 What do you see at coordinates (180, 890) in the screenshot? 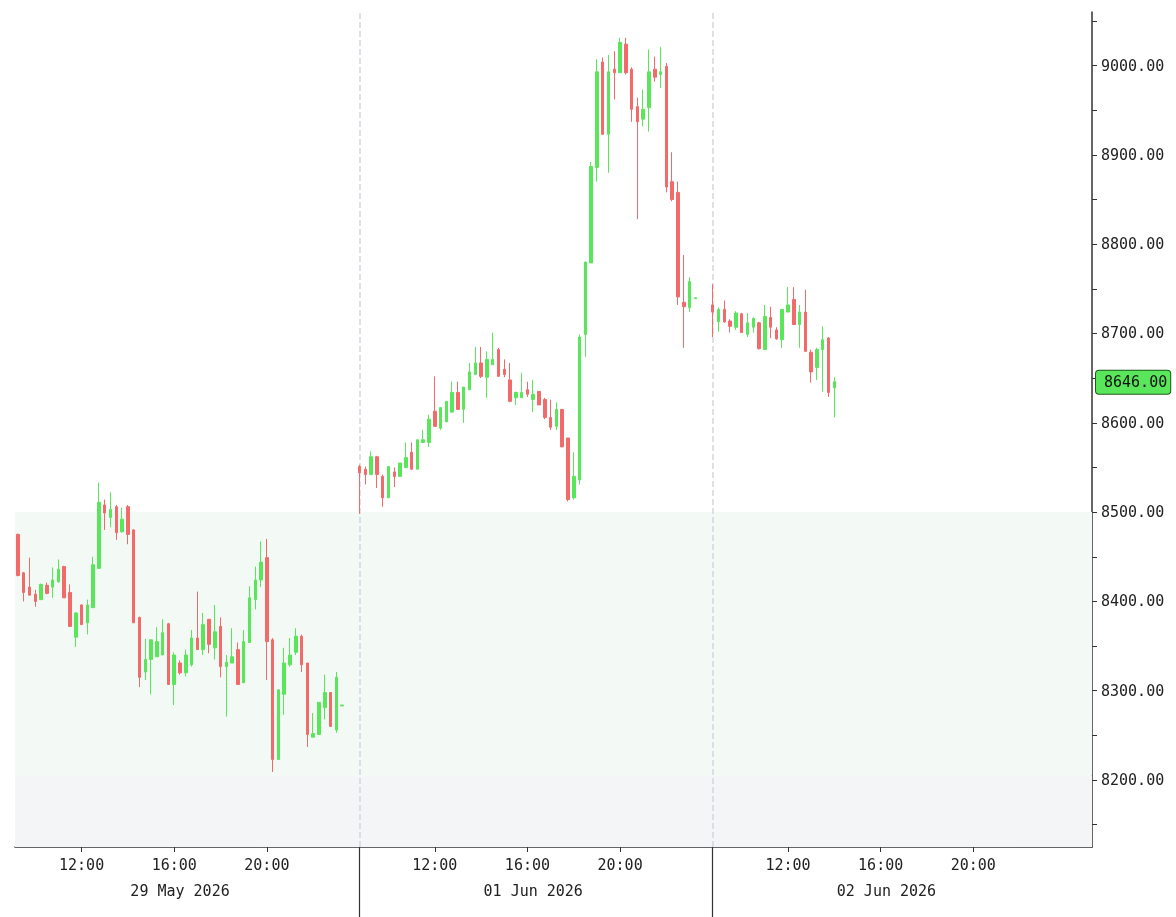
I see `text: 29 May 2026` at bounding box center [180, 890].